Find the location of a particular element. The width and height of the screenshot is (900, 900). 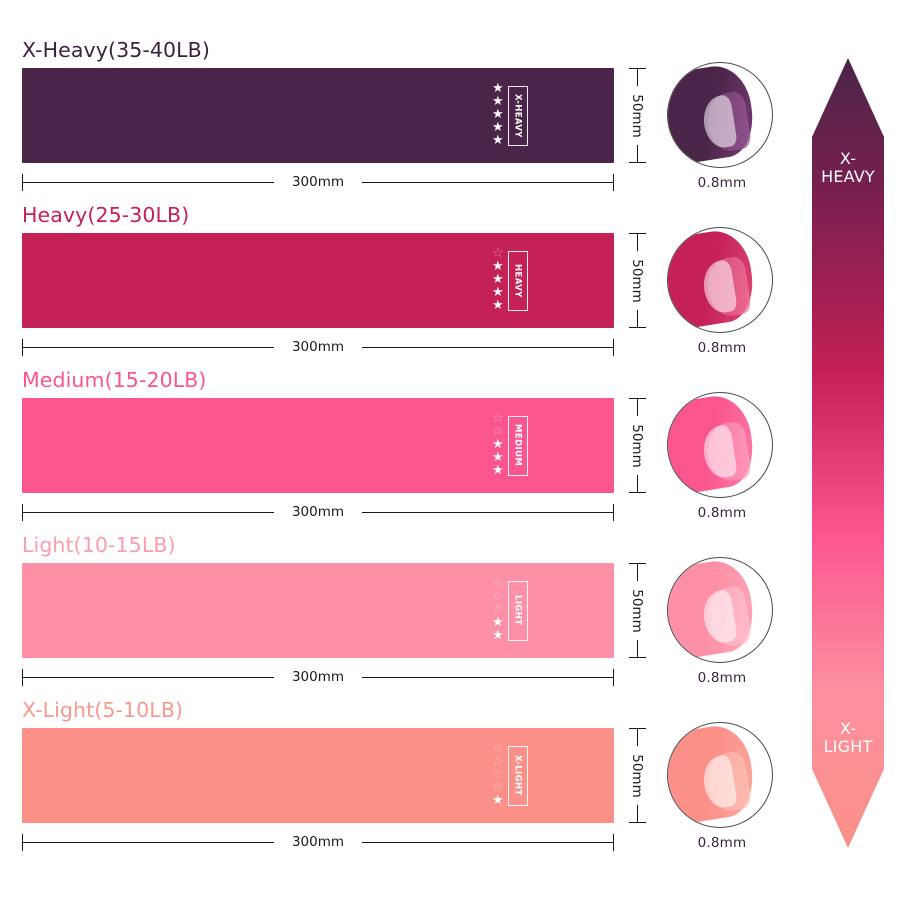

star-rating: ☆ ☆ ★ ★ ★ is located at coordinates (498, 444).